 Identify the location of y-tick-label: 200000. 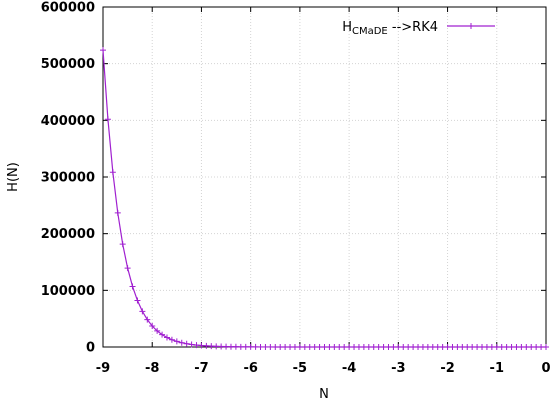
(68, 234).